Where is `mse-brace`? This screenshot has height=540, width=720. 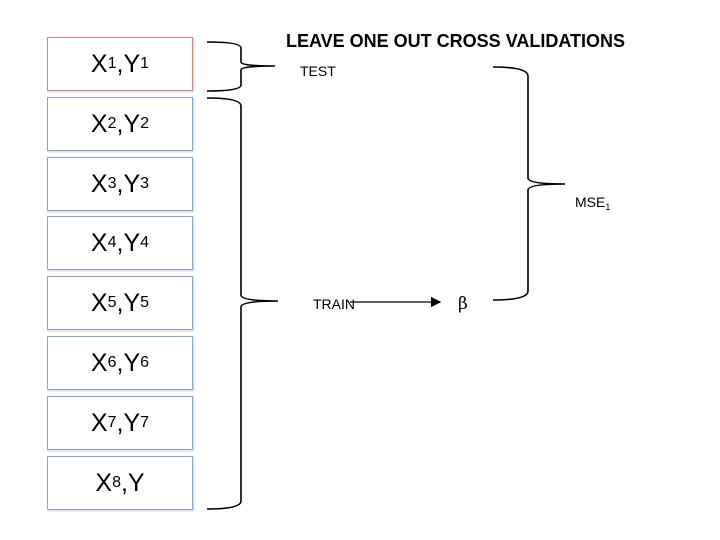 mse-brace is located at coordinates (529, 183).